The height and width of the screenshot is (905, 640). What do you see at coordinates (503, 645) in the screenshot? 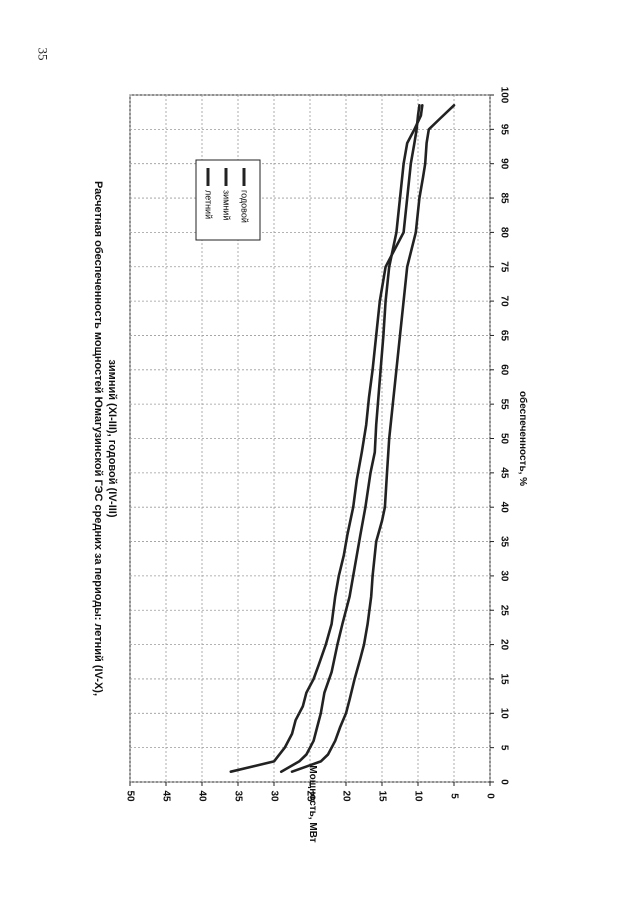
I see `x-tick-label: 20` at bounding box center [503, 645].